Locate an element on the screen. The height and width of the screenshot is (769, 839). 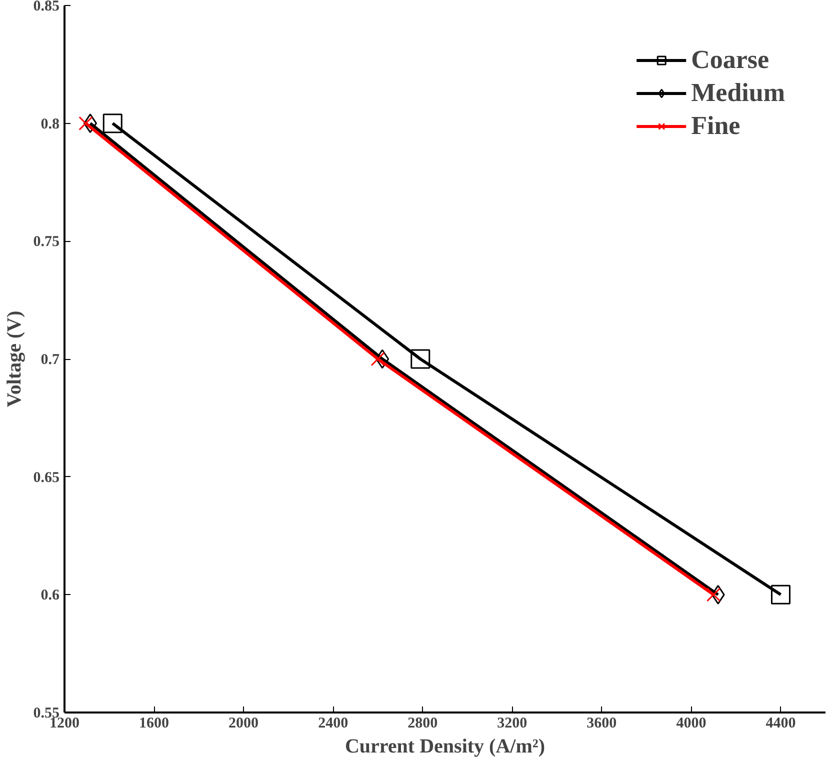
x-tick-label: 3200 is located at coordinates (512, 724).